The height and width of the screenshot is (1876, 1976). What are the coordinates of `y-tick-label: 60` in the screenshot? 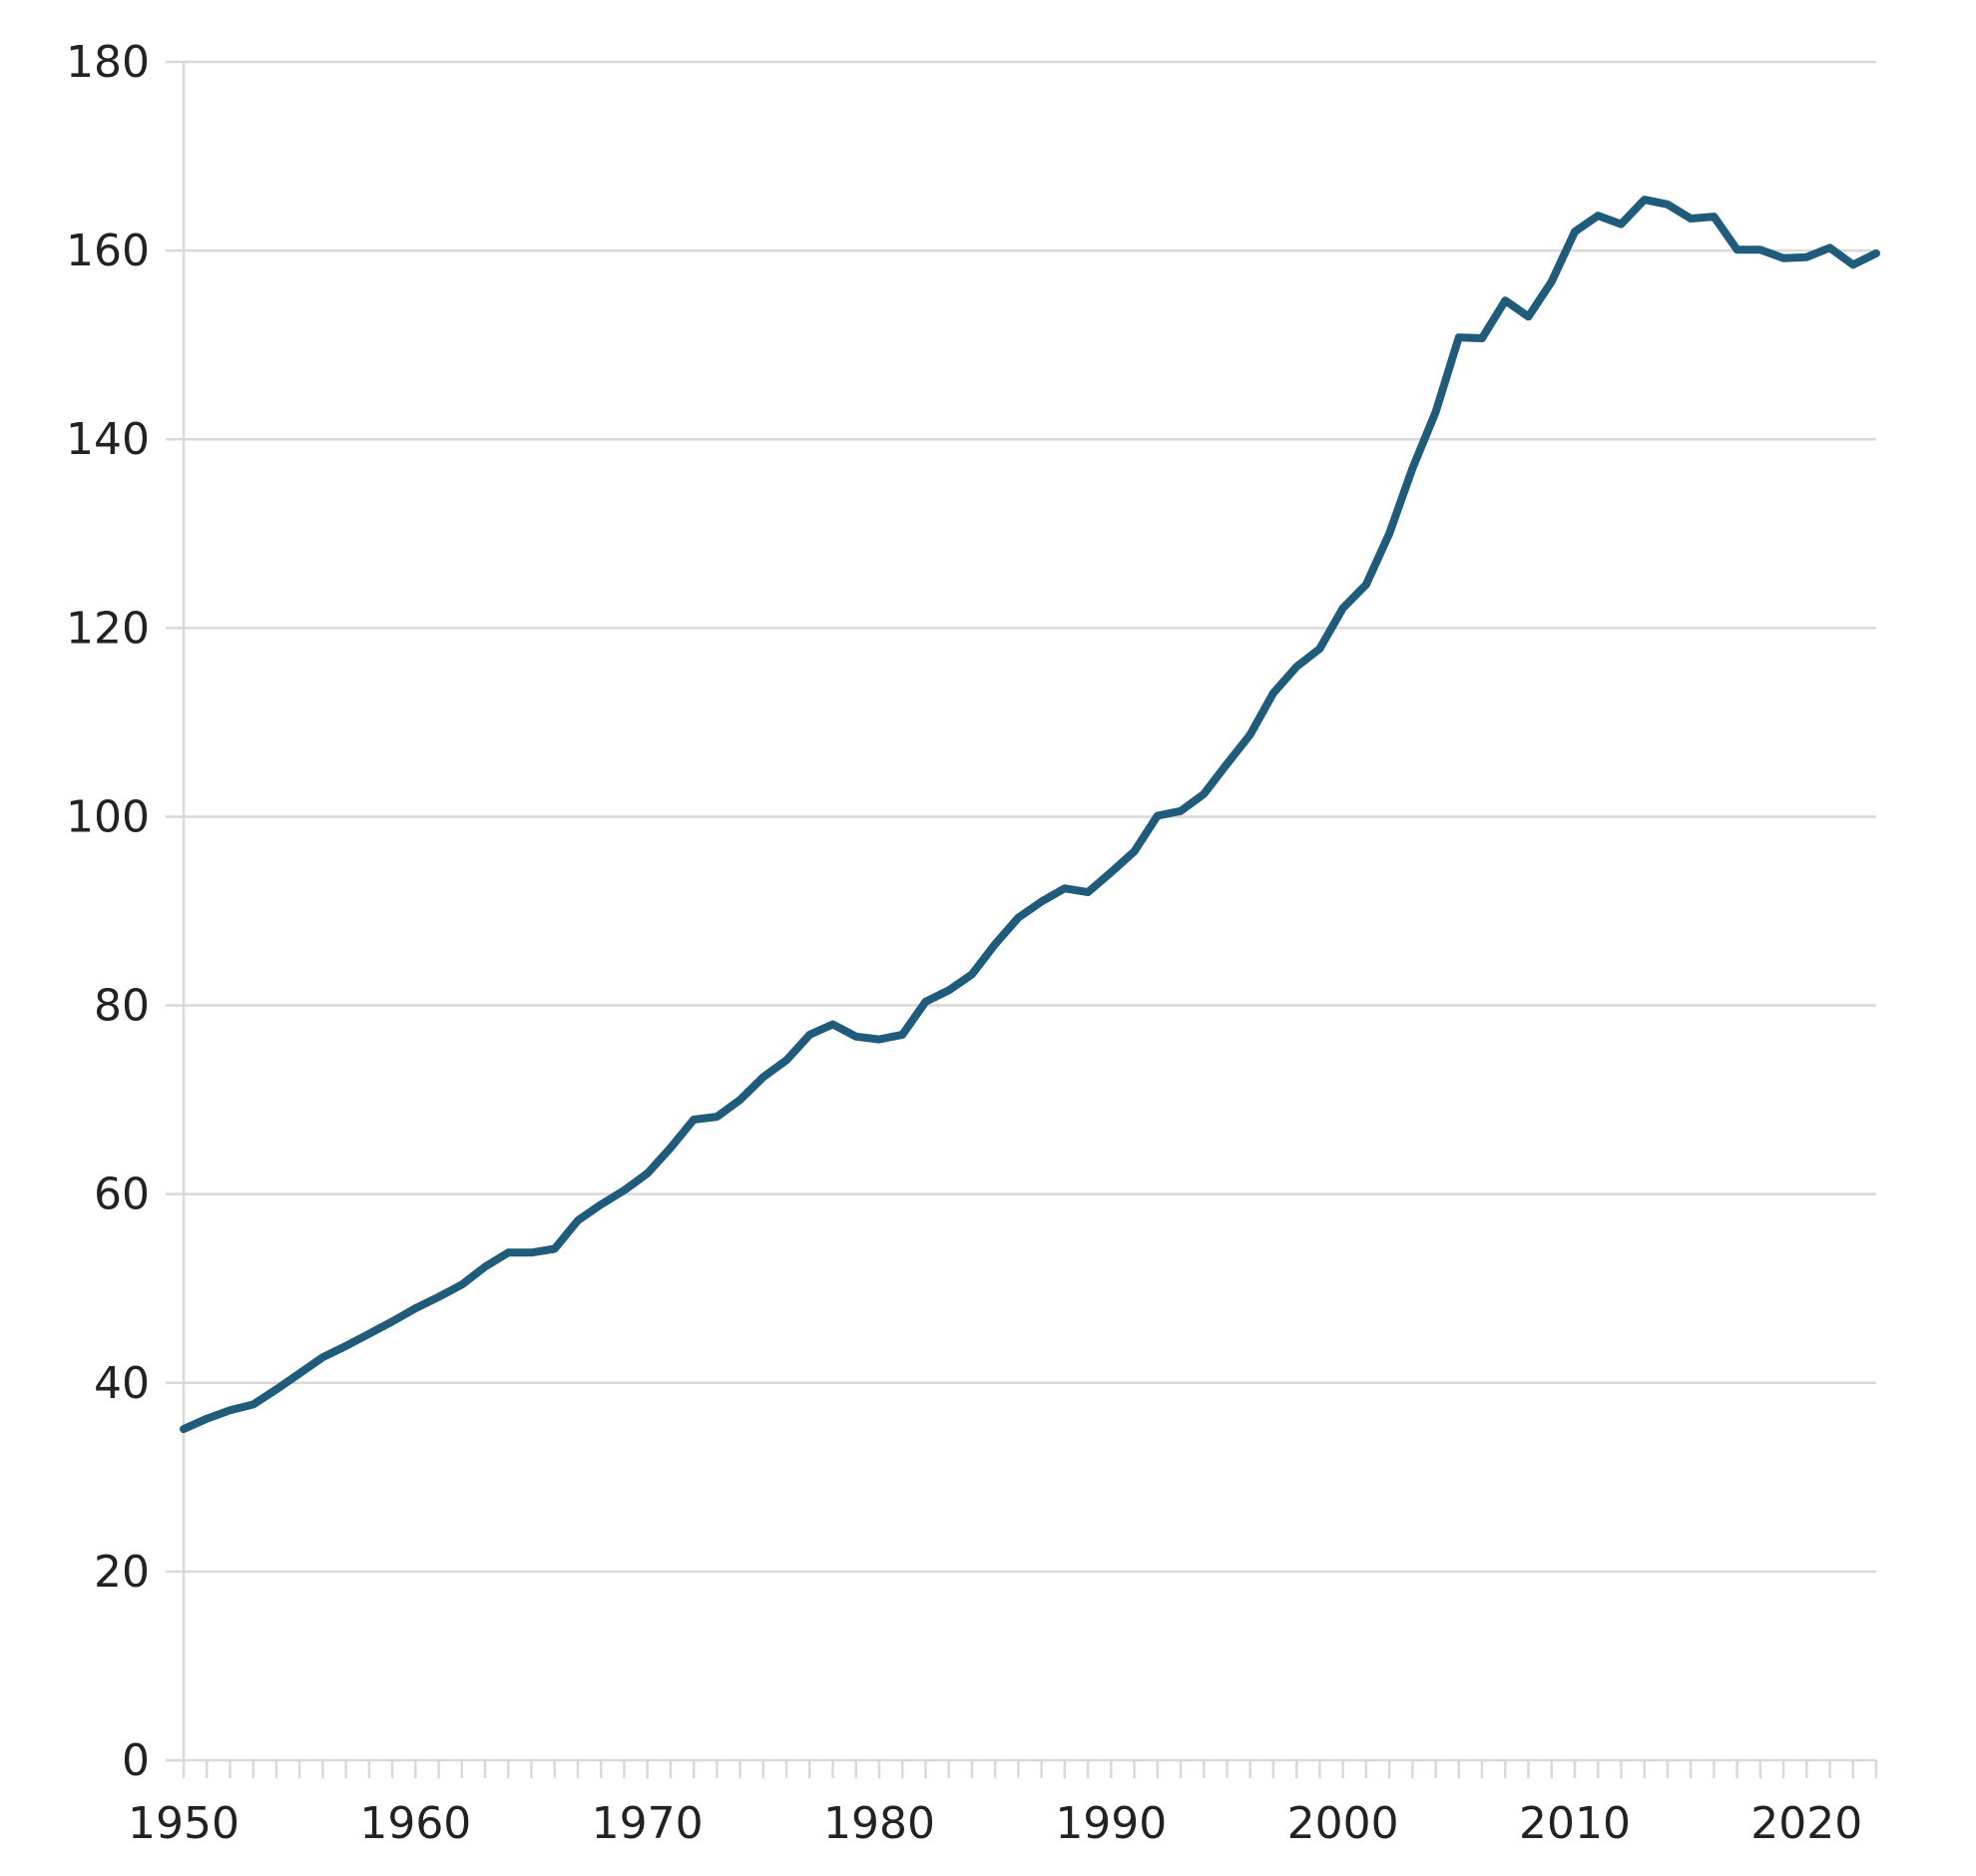 It's located at (122, 1195).